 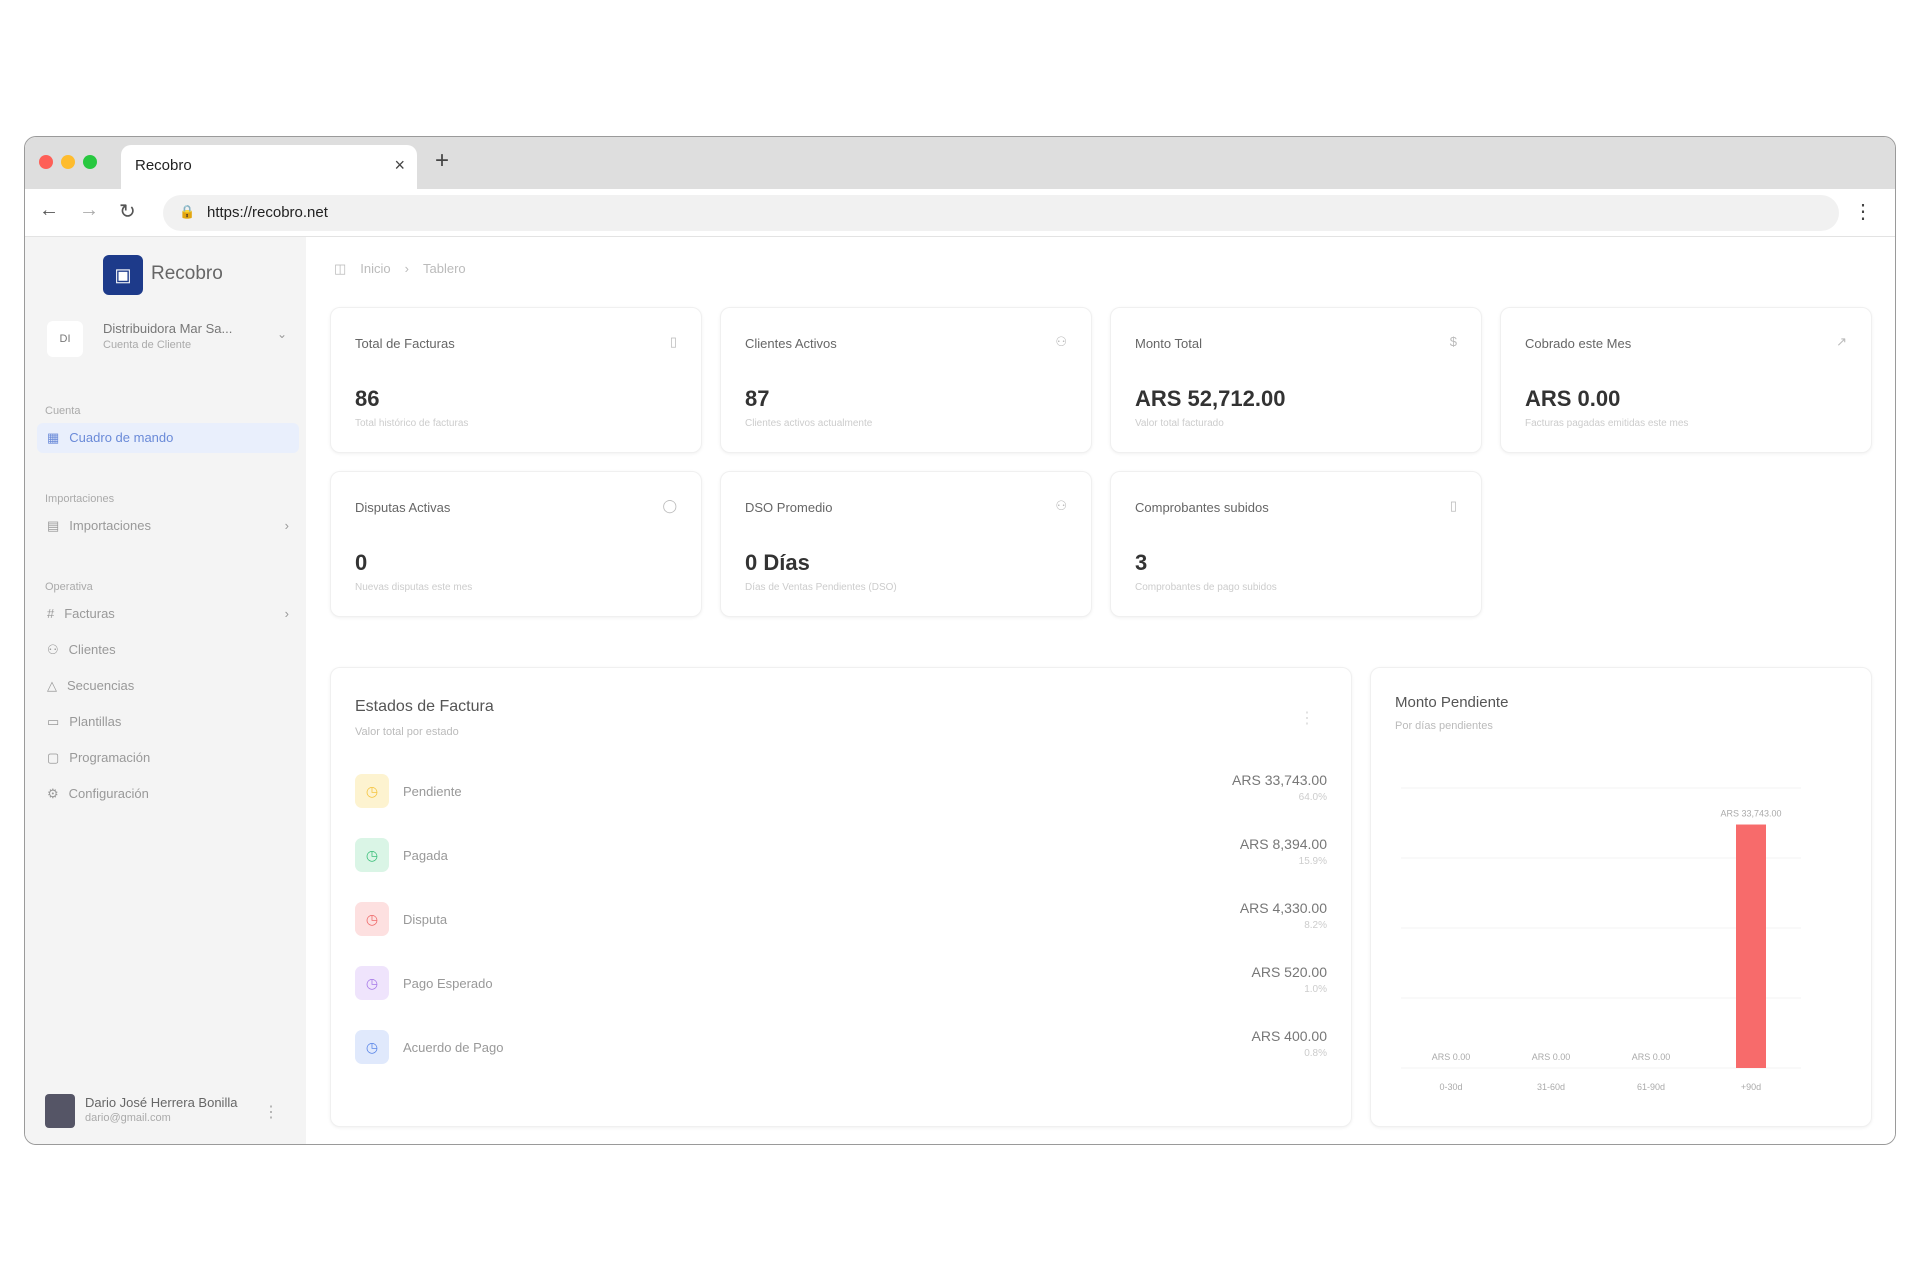 What do you see at coordinates (414, 587) in the screenshot?
I see `card-description: Nuevas disputas este mes` at bounding box center [414, 587].